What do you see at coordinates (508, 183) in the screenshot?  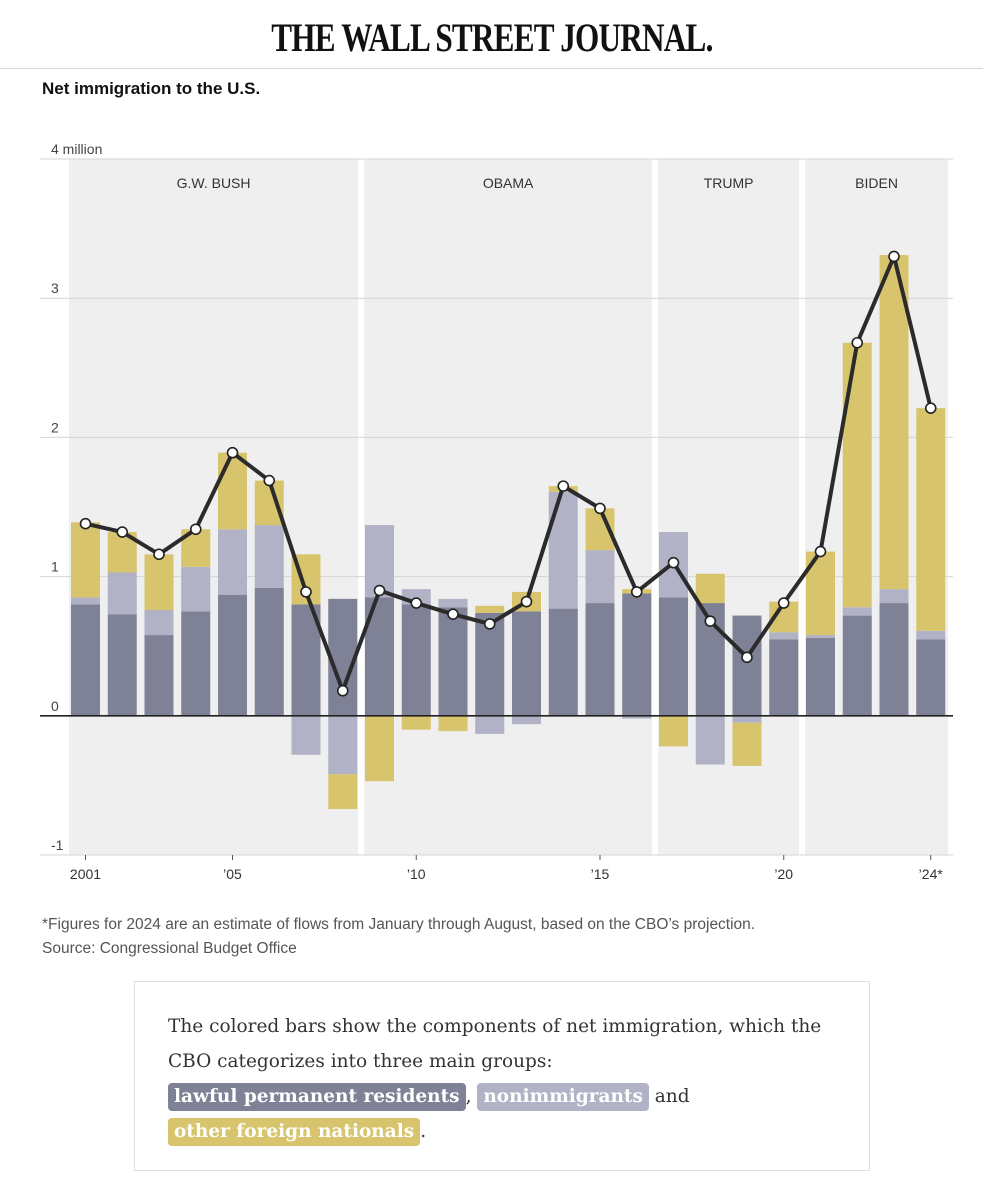 I see `era-label: OBAMA` at bounding box center [508, 183].